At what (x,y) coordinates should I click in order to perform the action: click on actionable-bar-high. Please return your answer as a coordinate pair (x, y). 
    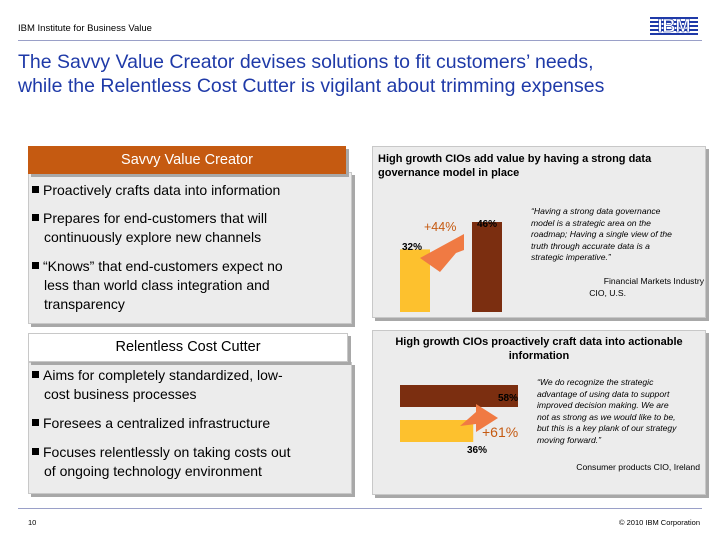
    Looking at the image, I should click on (459, 396).